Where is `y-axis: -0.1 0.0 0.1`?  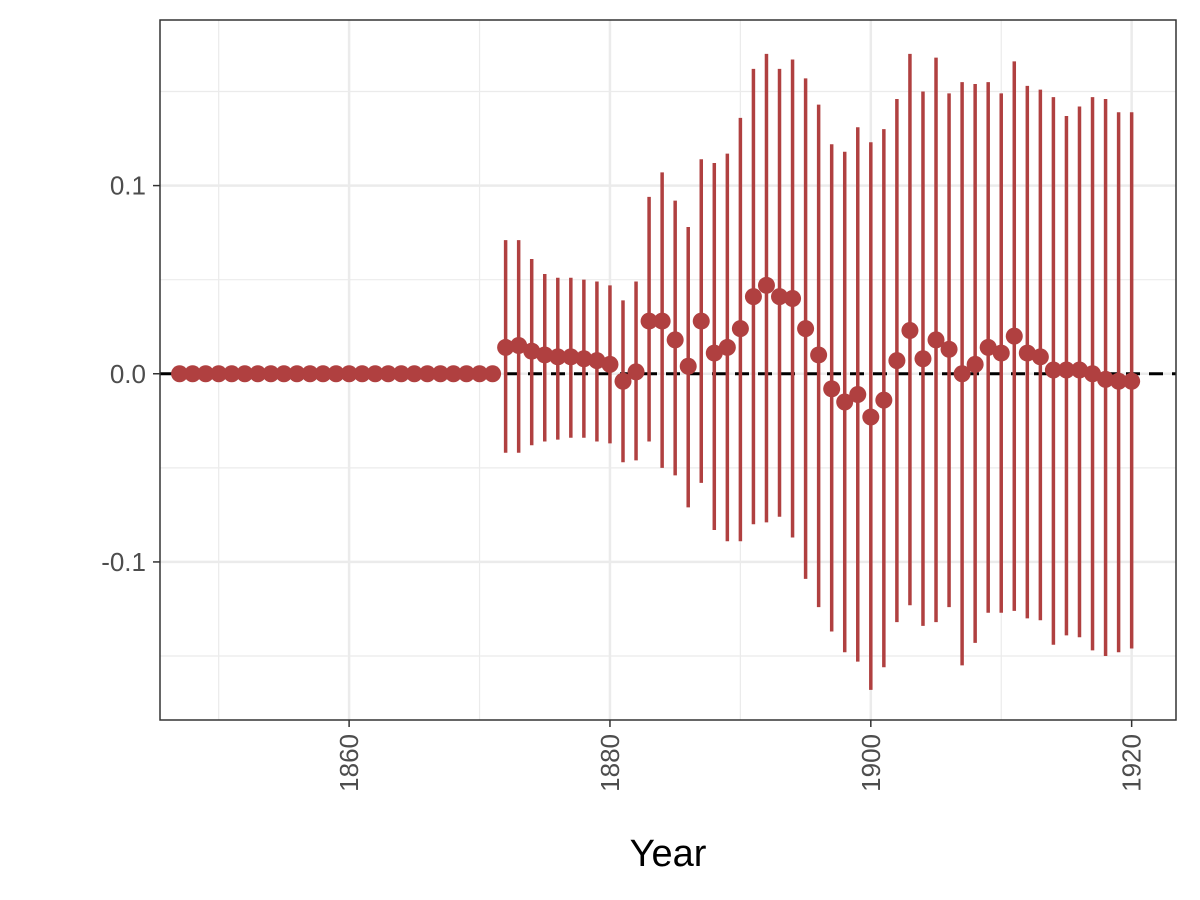 y-axis: -0.1 0.0 0.1 is located at coordinates (130, 374).